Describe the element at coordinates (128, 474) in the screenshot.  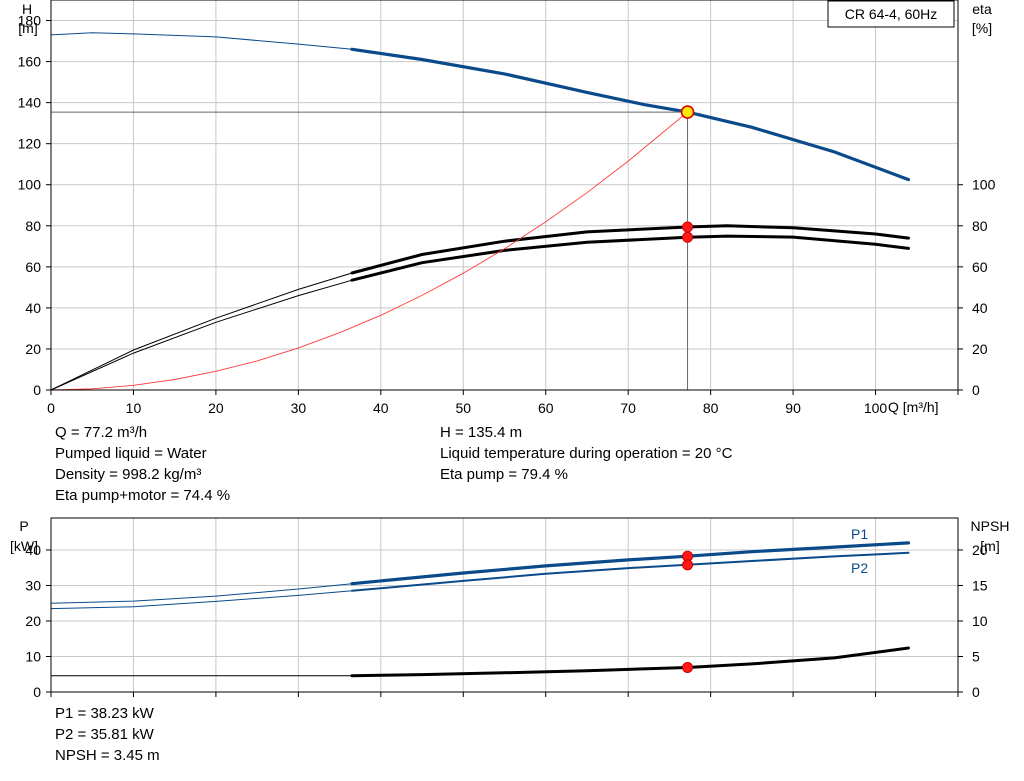
I see `info-line: Density = 998.2 kg/m³` at that location.